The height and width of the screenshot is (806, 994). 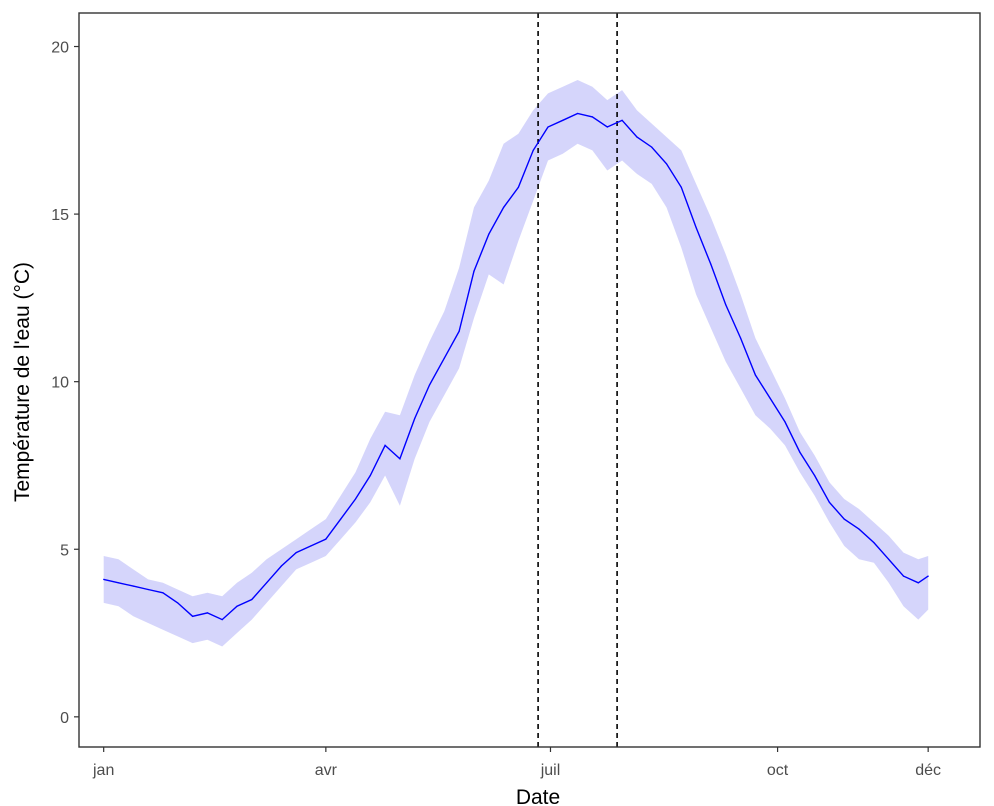 I want to click on x-tick-label: oct, so click(x=778, y=770).